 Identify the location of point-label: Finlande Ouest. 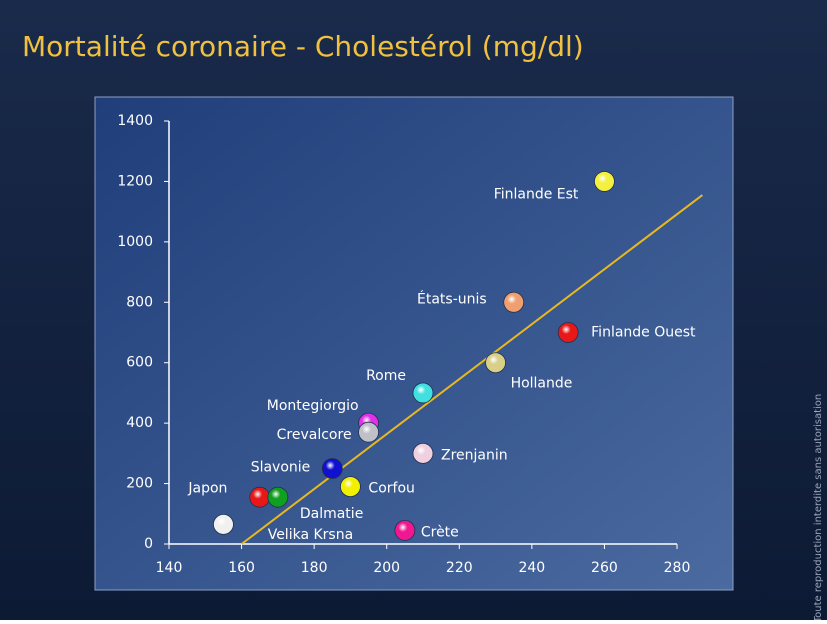
(643, 333).